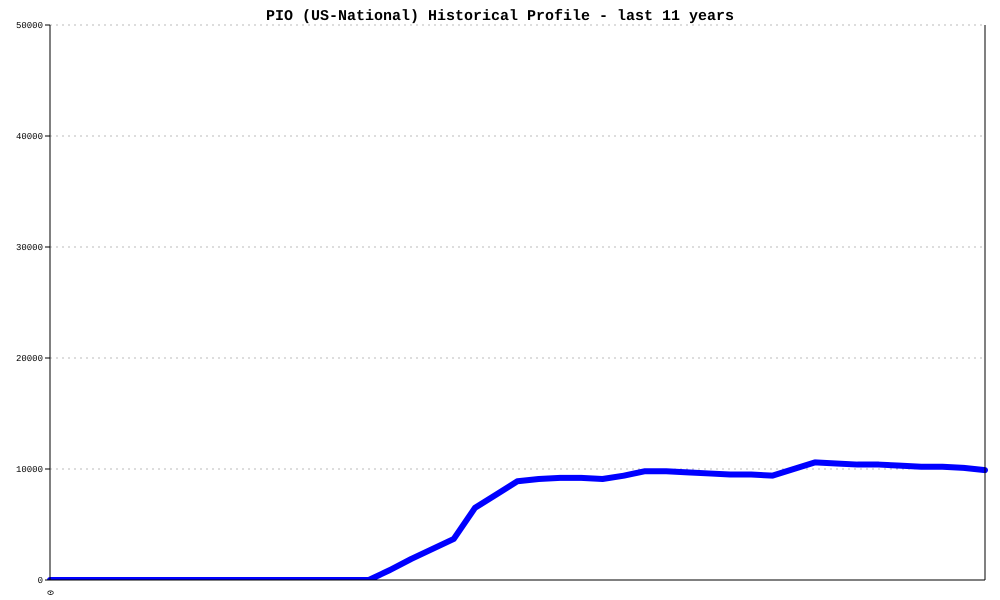 This screenshot has height=600, width=1000. I want to click on y-tick-label: 50000, so click(29, 26).